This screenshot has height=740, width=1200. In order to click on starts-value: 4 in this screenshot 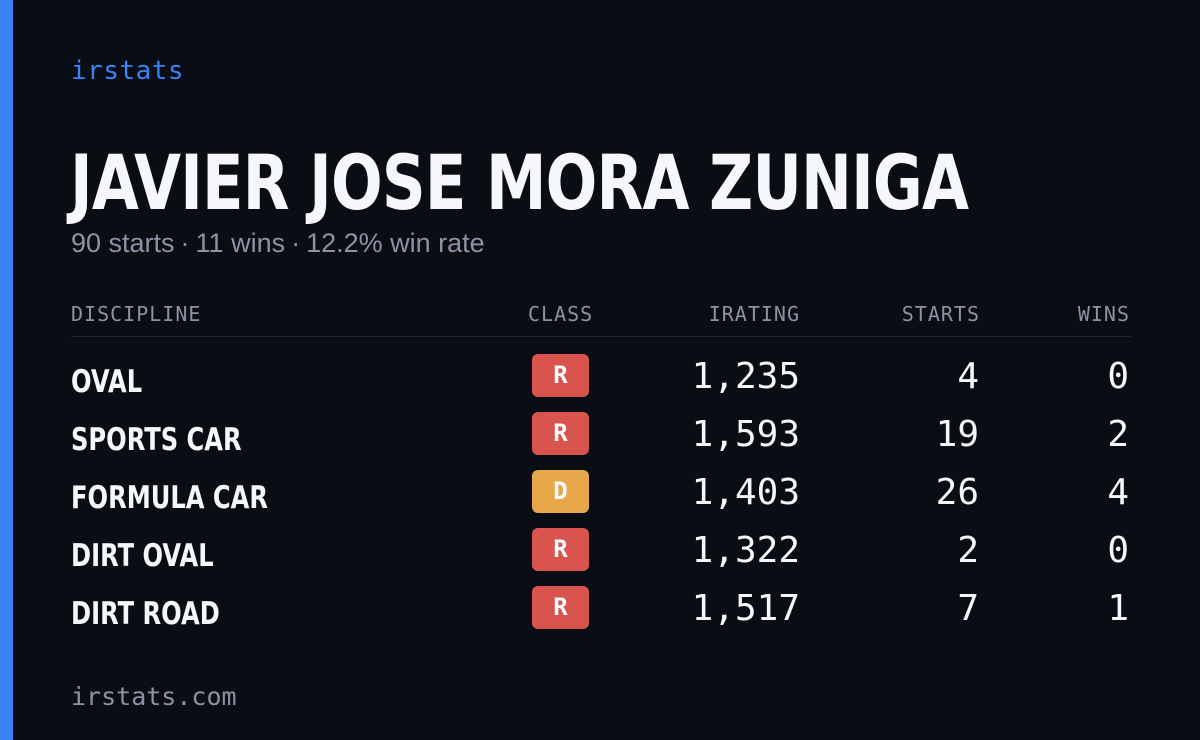, I will do `click(968, 376)`.